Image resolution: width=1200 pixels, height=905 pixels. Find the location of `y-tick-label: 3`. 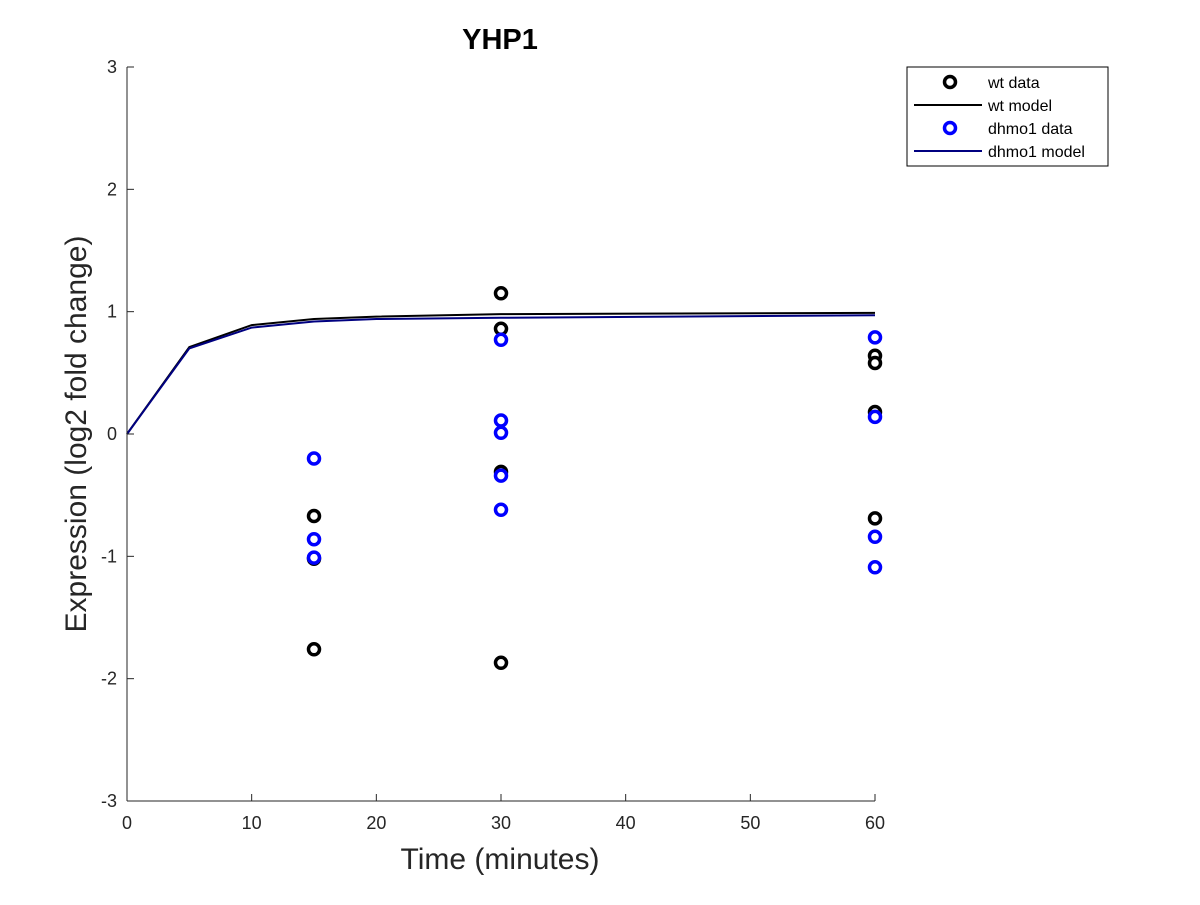

y-tick-label: 3 is located at coordinates (112, 67).